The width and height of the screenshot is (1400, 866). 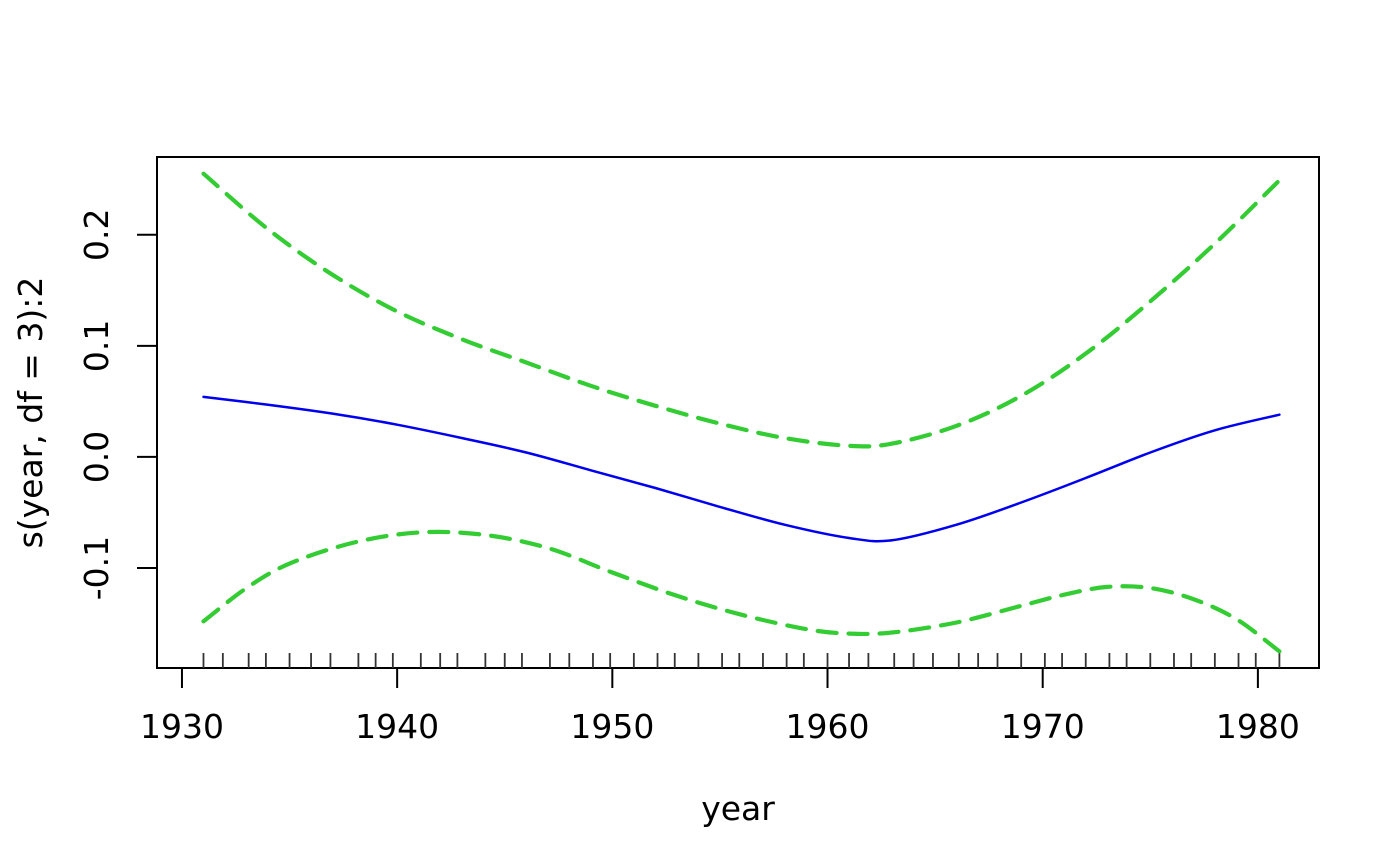 What do you see at coordinates (741, 591) in the screenshot?
I see `lower-se-curve-path` at bounding box center [741, 591].